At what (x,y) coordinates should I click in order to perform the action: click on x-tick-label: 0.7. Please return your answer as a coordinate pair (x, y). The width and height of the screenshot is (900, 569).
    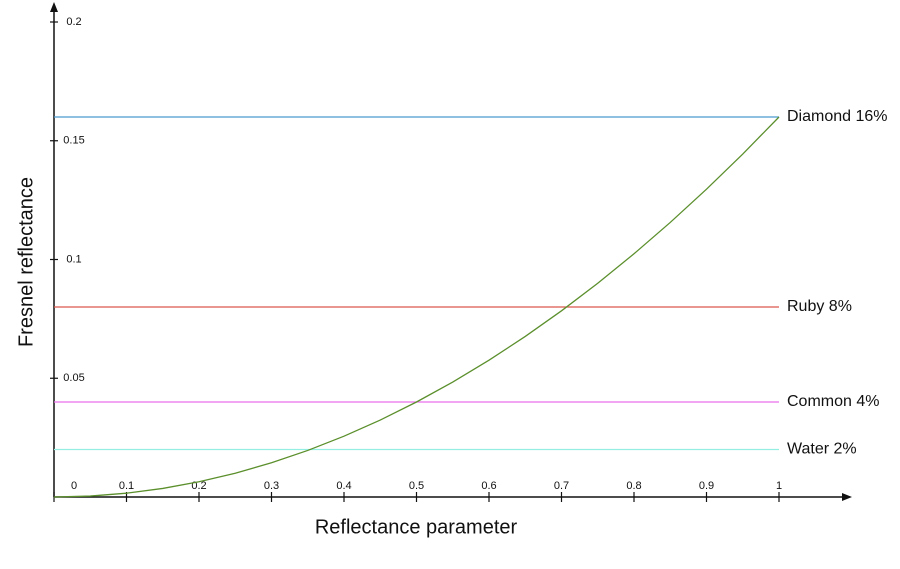
    Looking at the image, I should click on (561, 486).